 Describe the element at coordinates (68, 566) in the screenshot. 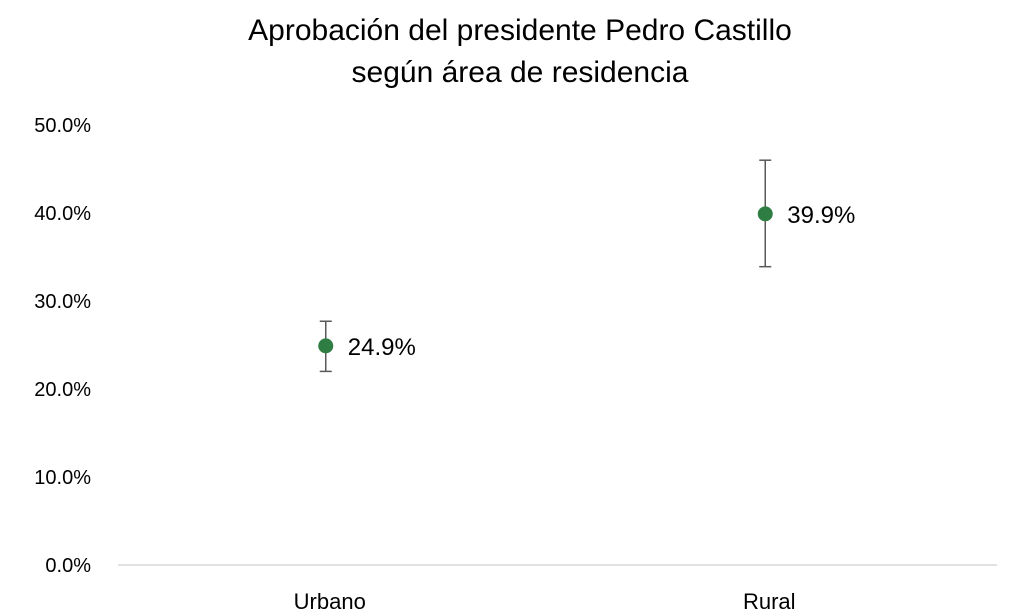

I see `y-tick-label: 0.0%` at that location.